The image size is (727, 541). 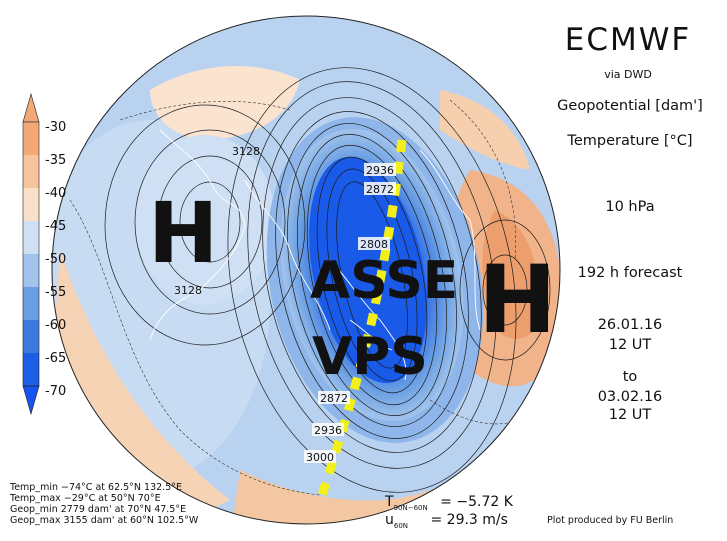 I want to click on high-pressure-label-left: H, so click(x=183, y=233).